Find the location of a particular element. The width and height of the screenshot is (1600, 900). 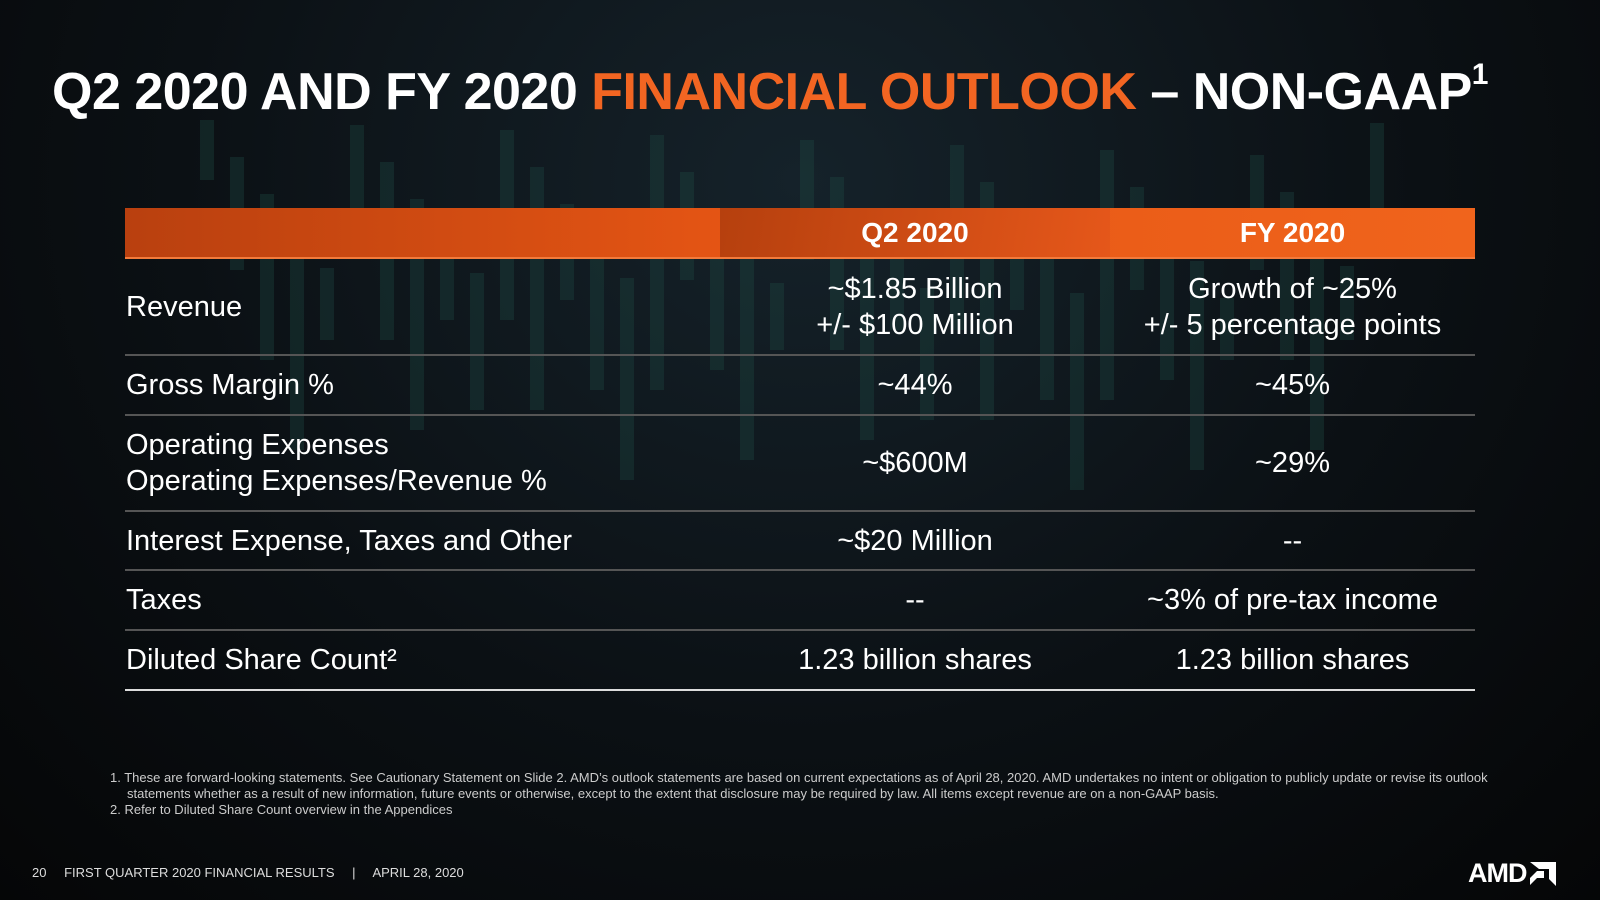

title-highlight: FINANCIAL OUTLOOK is located at coordinates (864, 92).